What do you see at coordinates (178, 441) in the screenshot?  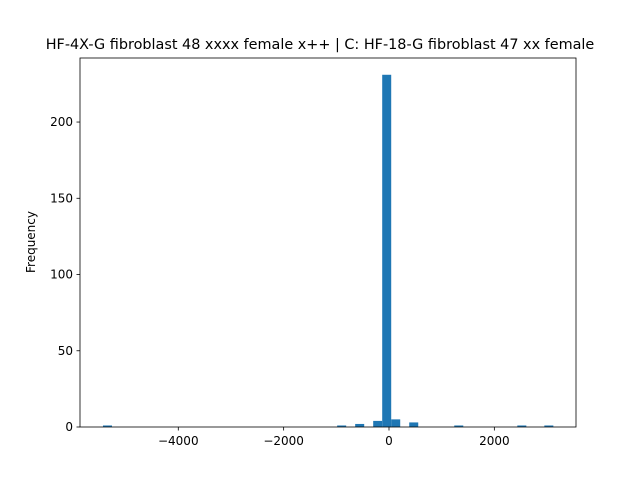 I see `x-tick-label: −4000` at bounding box center [178, 441].